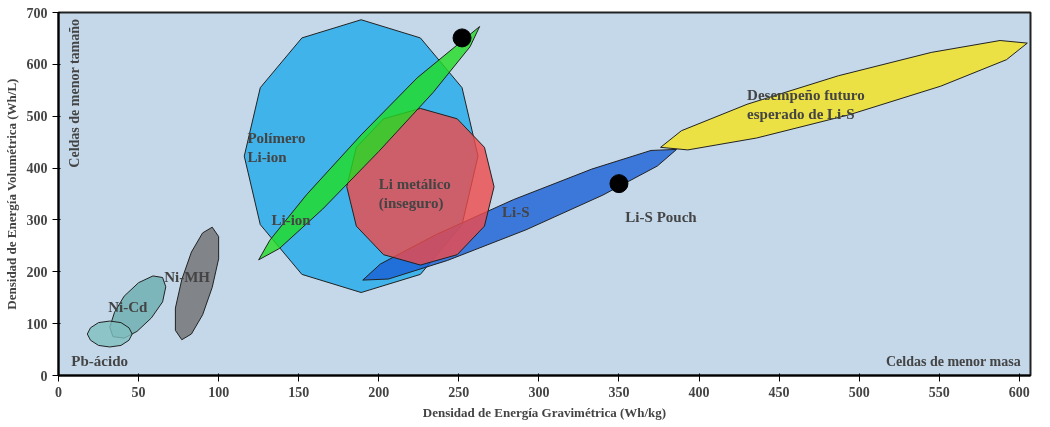 The height and width of the screenshot is (427, 1050). What do you see at coordinates (74, 93) in the screenshot?
I see `annotation: Celdas de menor tamaño` at bounding box center [74, 93].